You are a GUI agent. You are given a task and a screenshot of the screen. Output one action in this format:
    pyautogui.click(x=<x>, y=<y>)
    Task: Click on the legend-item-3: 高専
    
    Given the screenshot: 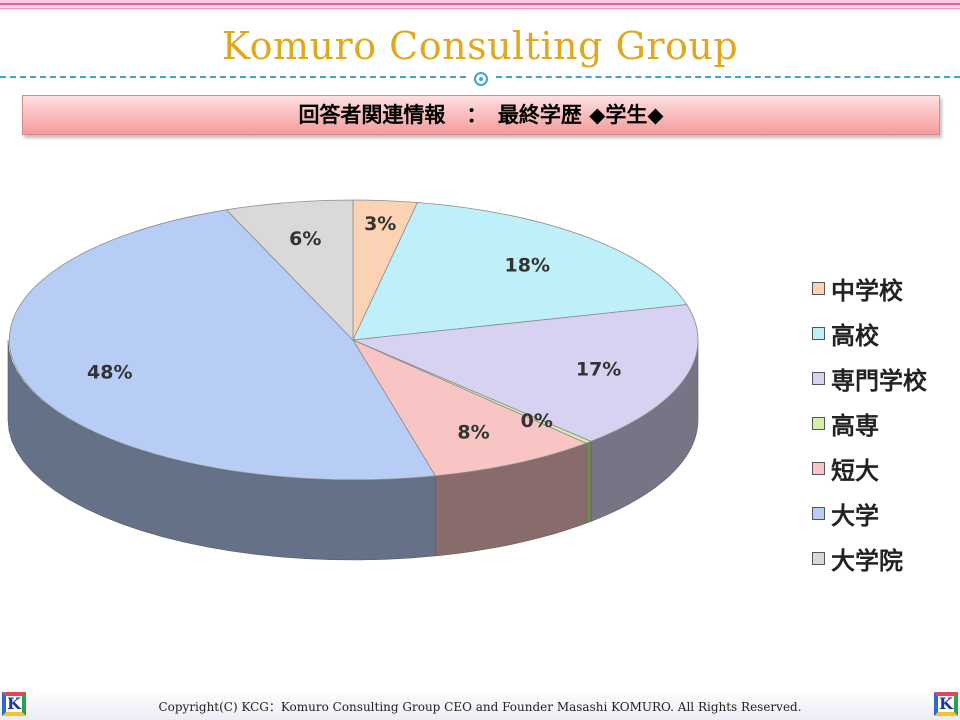 What is the action you would take?
    pyautogui.click(x=869, y=423)
    